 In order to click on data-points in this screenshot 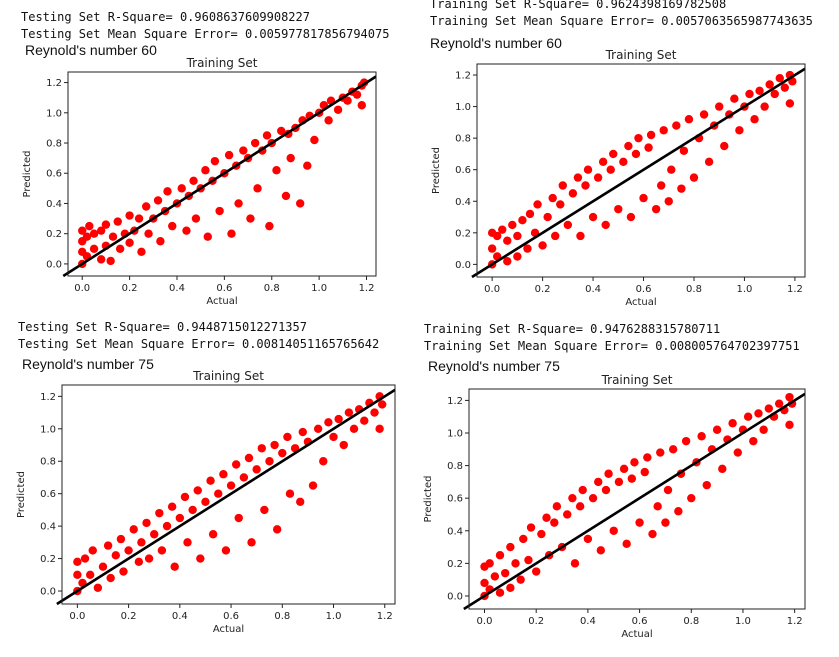, I will do `click(638, 496)`.